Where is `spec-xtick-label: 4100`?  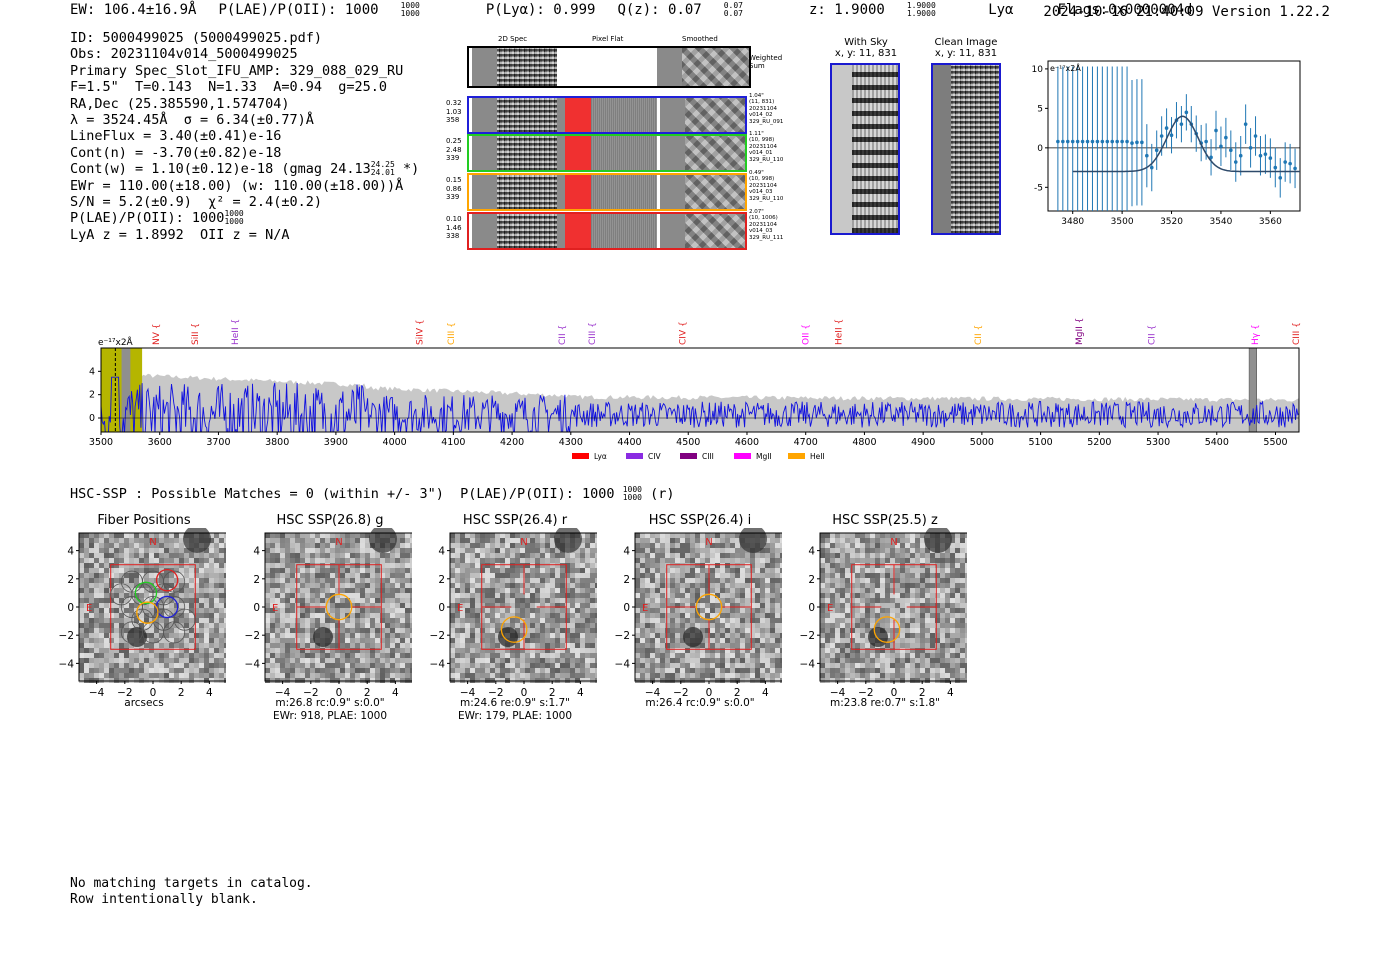
spec-xtick-label: 4100 is located at coordinates (453, 442).